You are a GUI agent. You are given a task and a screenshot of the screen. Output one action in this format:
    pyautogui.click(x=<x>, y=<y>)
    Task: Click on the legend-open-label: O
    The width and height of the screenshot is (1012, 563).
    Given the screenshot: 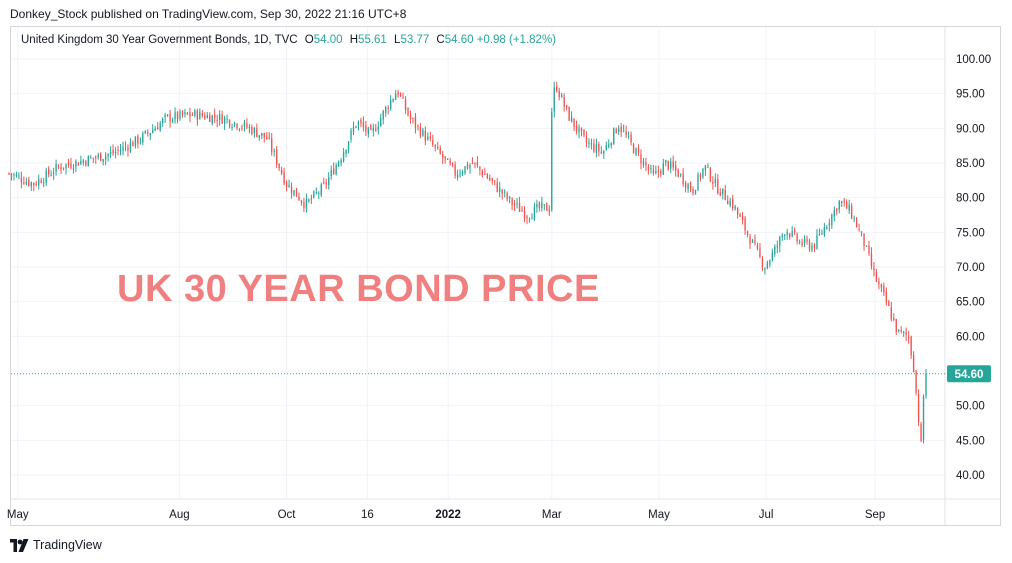 What is the action you would take?
    pyautogui.click(x=309, y=40)
    